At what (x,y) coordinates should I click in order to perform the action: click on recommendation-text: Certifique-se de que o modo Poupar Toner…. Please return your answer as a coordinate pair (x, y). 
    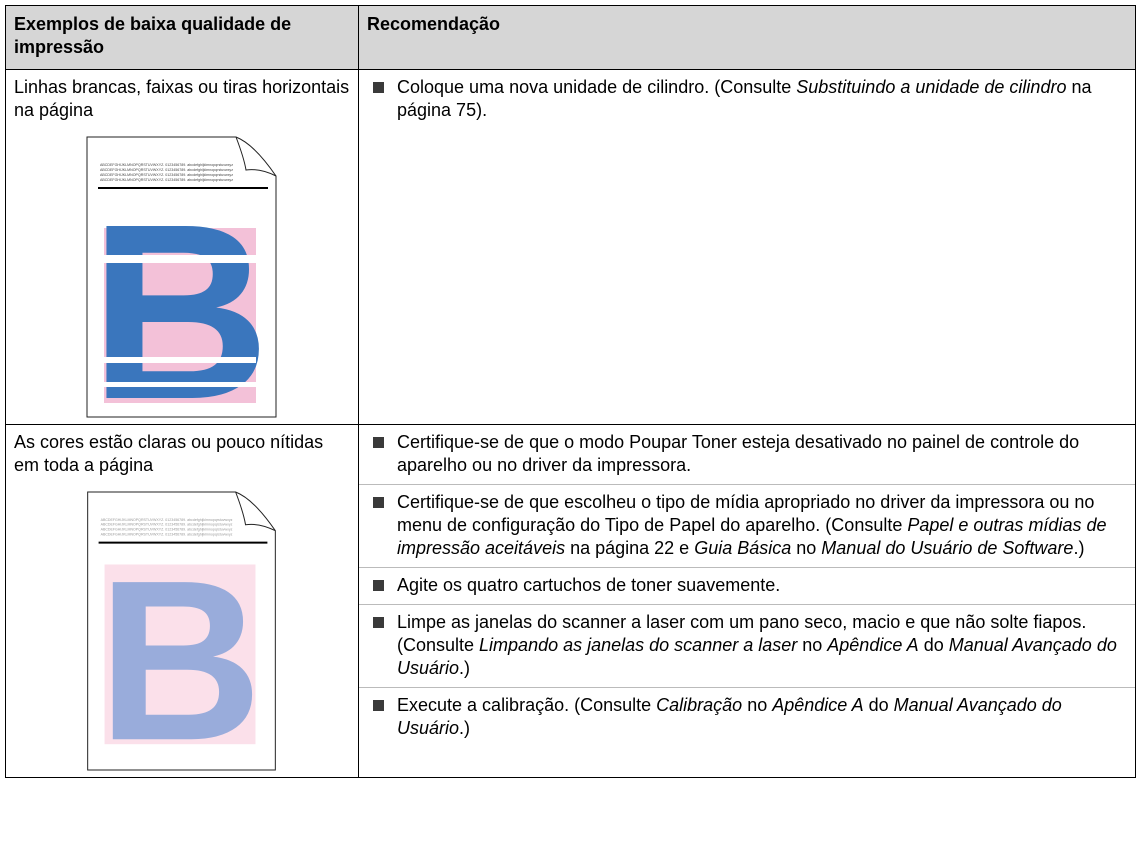
    Looking at the image, I should click on (738, 453).